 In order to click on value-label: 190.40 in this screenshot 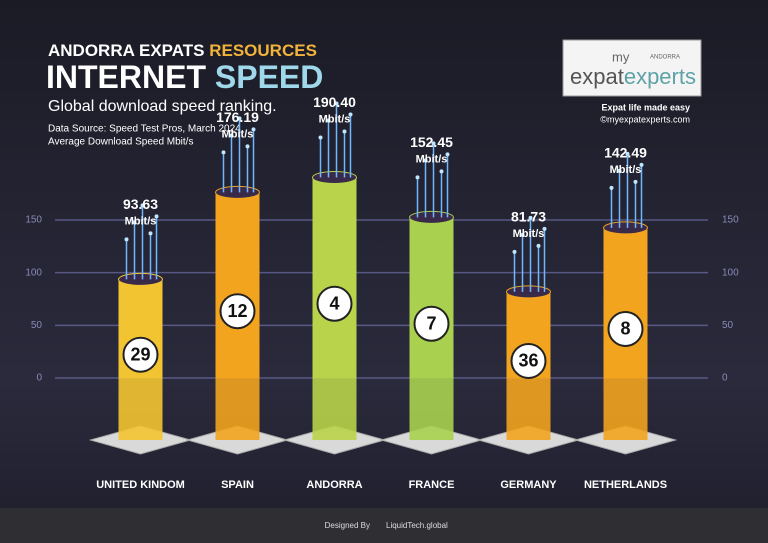, I will do `click(334, 102)`.